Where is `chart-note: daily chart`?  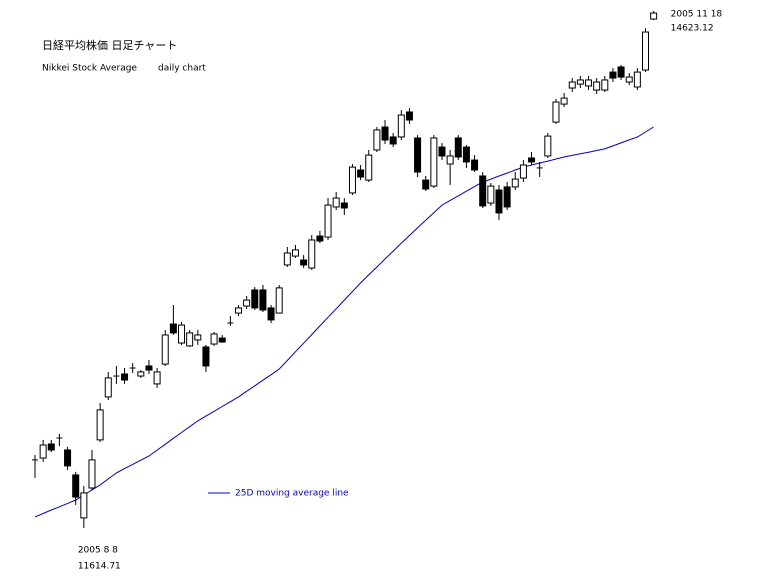 chart-note: daily chart is located at coordinates (182, 69).